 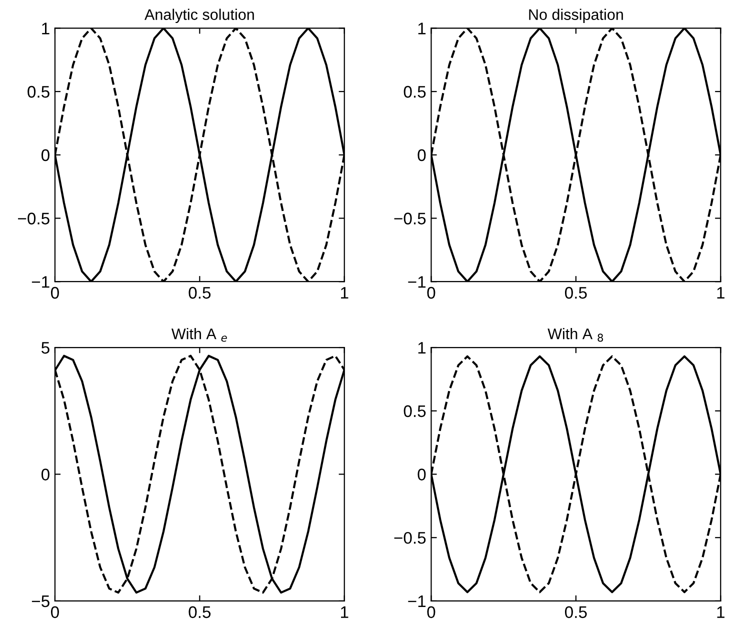 What do you see at coordinates (576, 16) in the screenshot?
I see `chart-title: No dissipation` at bounding box center [576, 16].